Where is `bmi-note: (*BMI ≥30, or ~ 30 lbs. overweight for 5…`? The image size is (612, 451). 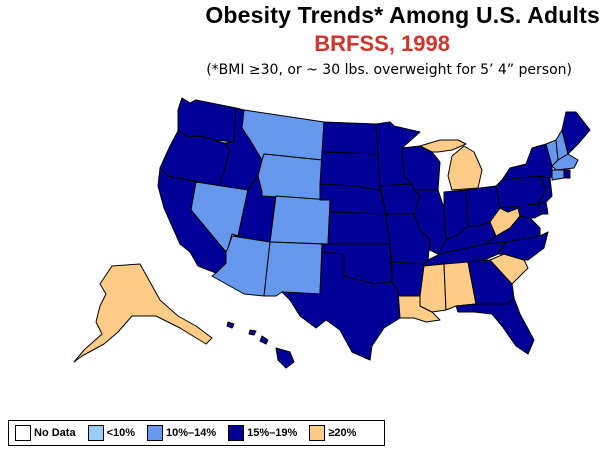 bmi-note: (*BMI ≥30, or ~ 30 lbs. overweight for 5… is located at coordinates (389, 70).